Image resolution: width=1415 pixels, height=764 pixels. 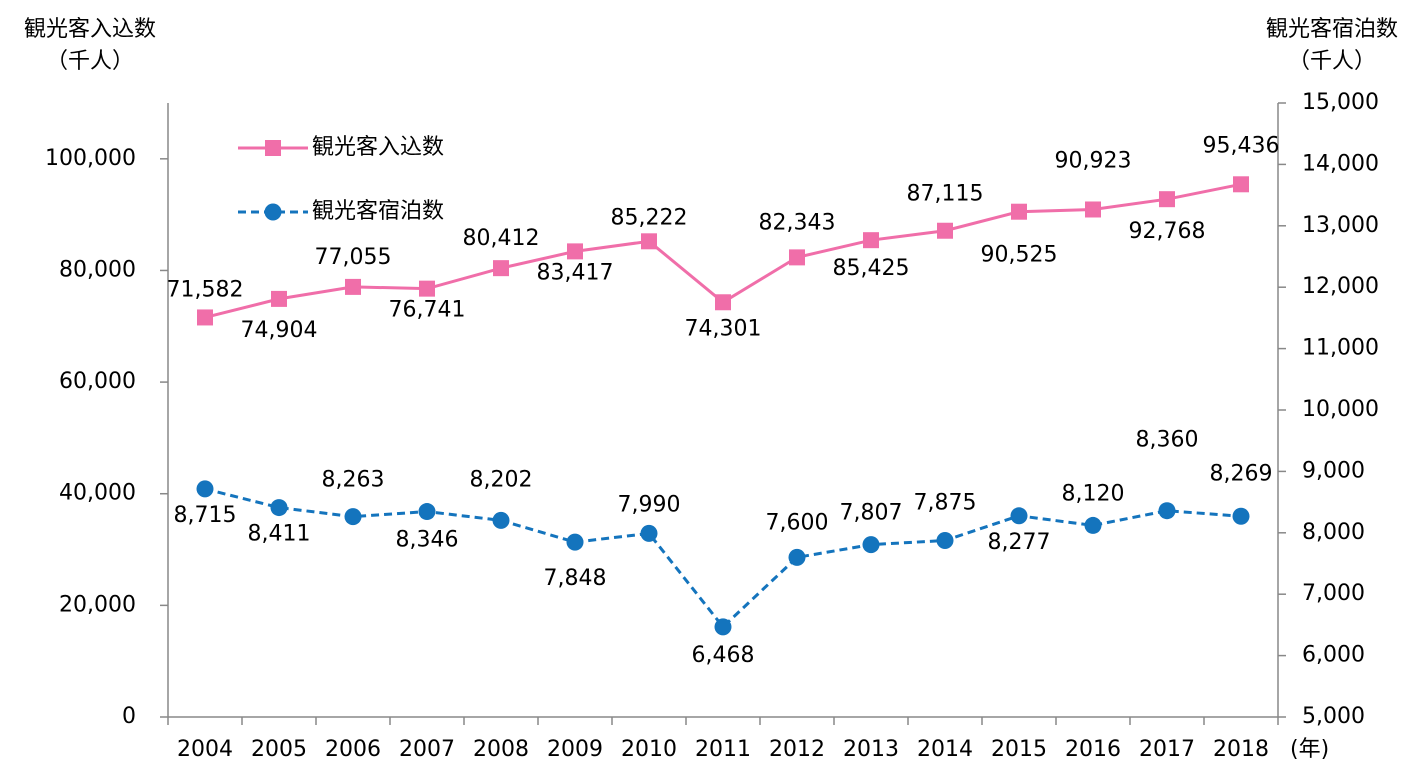 I want to click on data-label: 90,525, so click(x=1019, y=255).